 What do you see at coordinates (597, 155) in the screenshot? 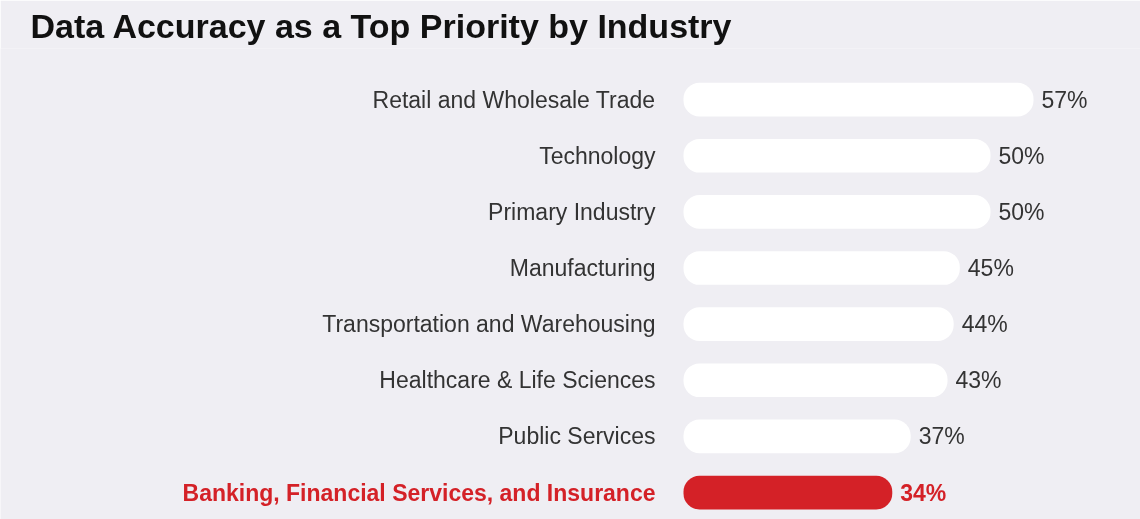
I see `y-tick-label: Technology` at bounding box center [597, 155].